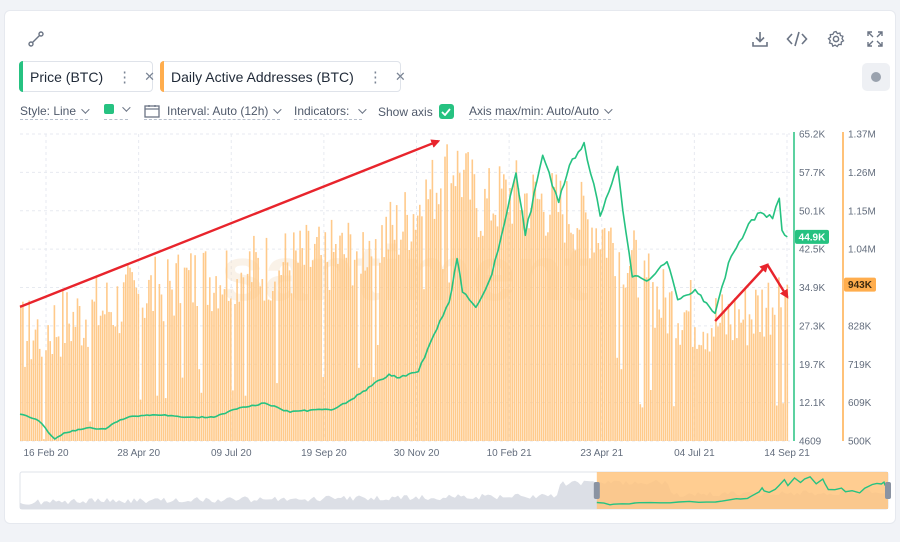 The height and width of the screenshot is (542, 900). Describe the element at coordinates (446, 111) in the screenshot. I see `checkbox-checked-icon` at that location.